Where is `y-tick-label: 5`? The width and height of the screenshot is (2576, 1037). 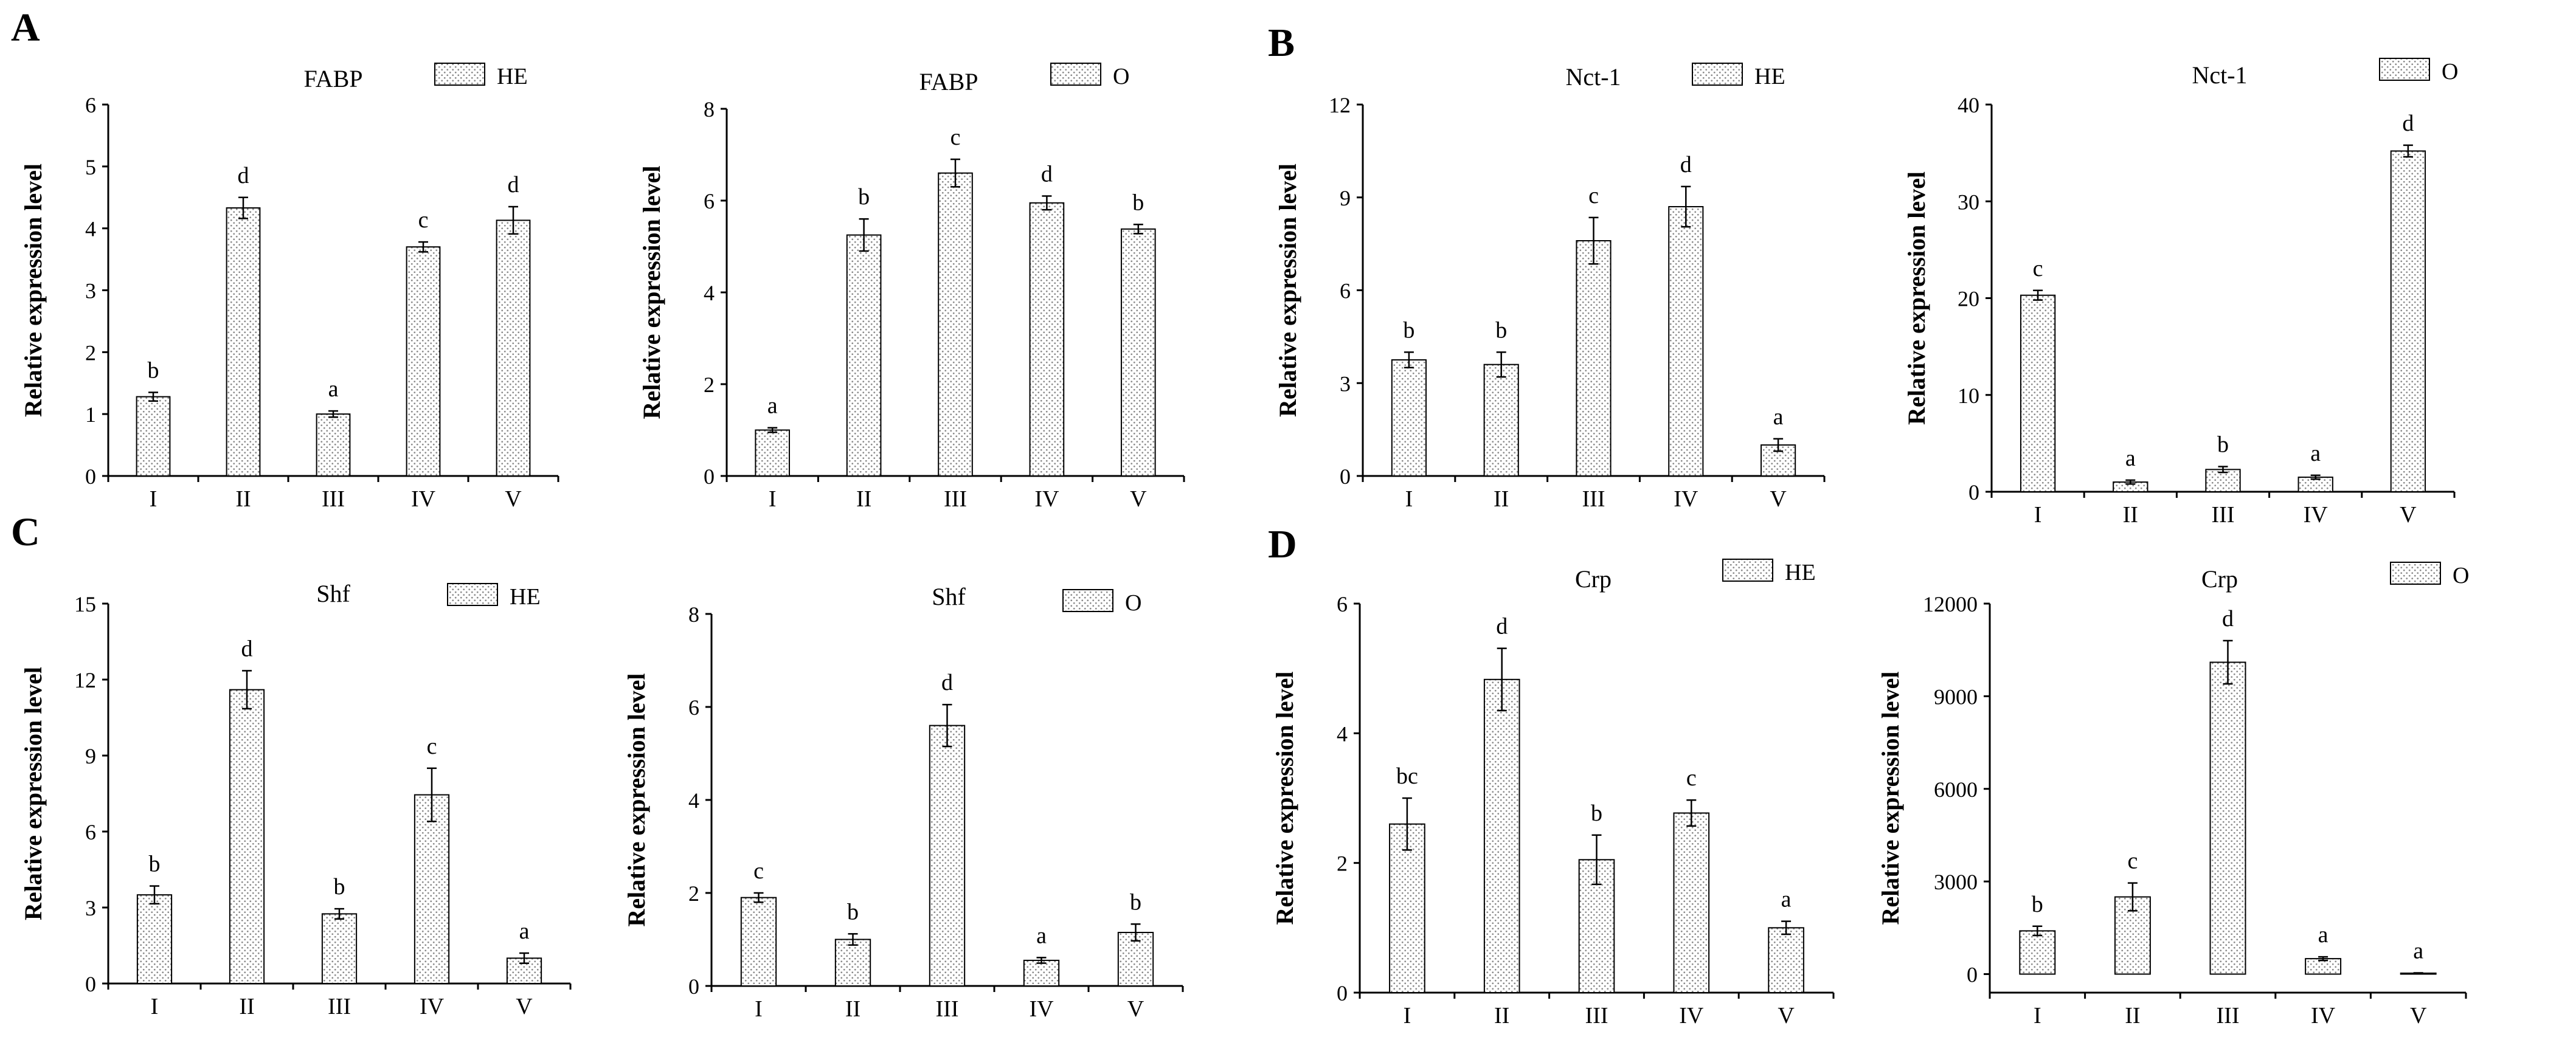 y-tick-label: 5 is located at coordinates (90, 167).